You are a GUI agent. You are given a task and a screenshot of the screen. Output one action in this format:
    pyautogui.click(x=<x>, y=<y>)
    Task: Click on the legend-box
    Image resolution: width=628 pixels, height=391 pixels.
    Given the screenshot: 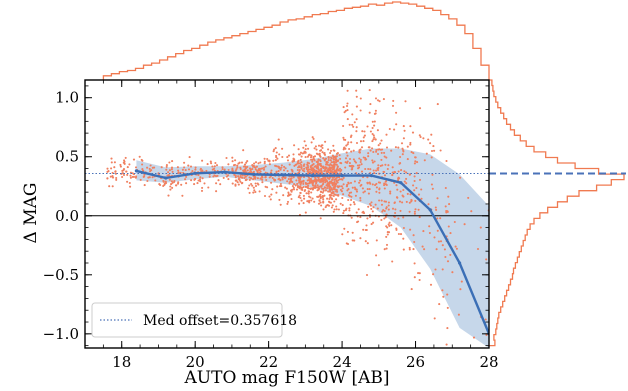 What is the action you would take?
    pyautogui.click(x=187, y=320)
    